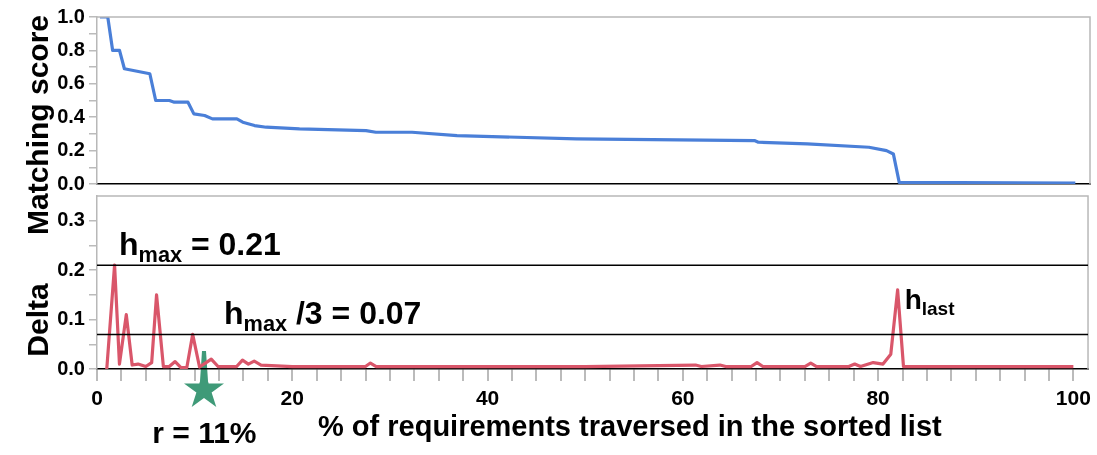 The height and width of the screenshot is (455, 1097). I want to click on y-tick-label: 0.8, so click(71, 48).